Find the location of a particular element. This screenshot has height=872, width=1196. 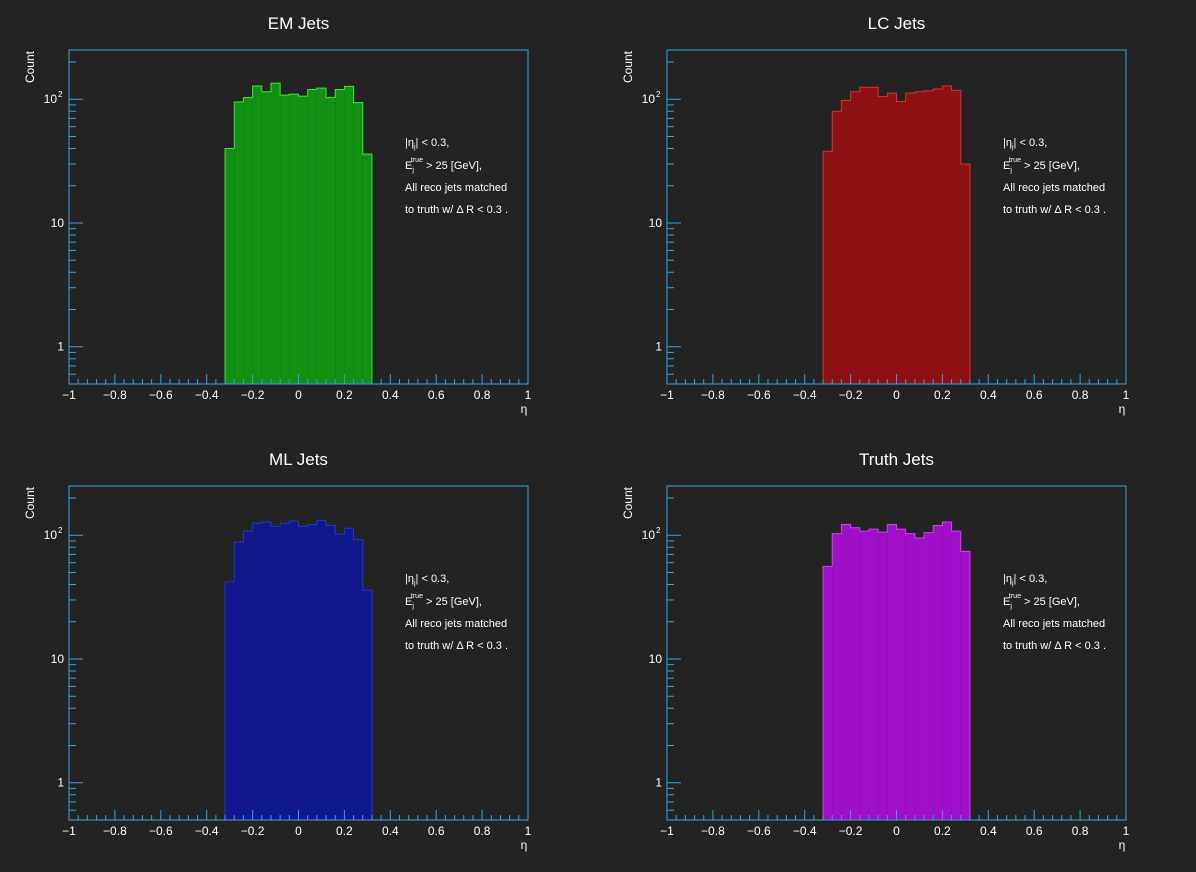

x-tick-label: −0.8 is located at coordinates (713, 395).